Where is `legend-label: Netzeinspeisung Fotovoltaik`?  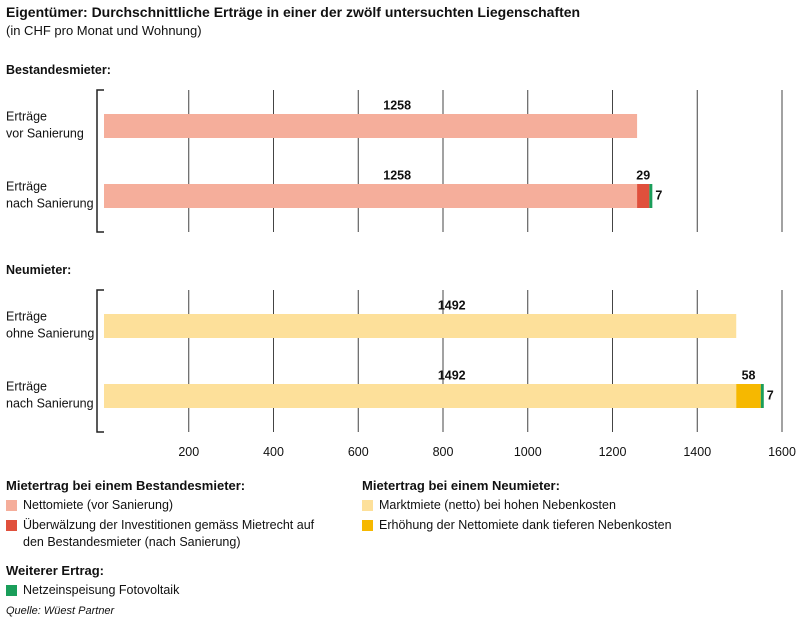
legend-label: Netzeinspeisung Fotovoltaik is located at coordinates (101, 590).